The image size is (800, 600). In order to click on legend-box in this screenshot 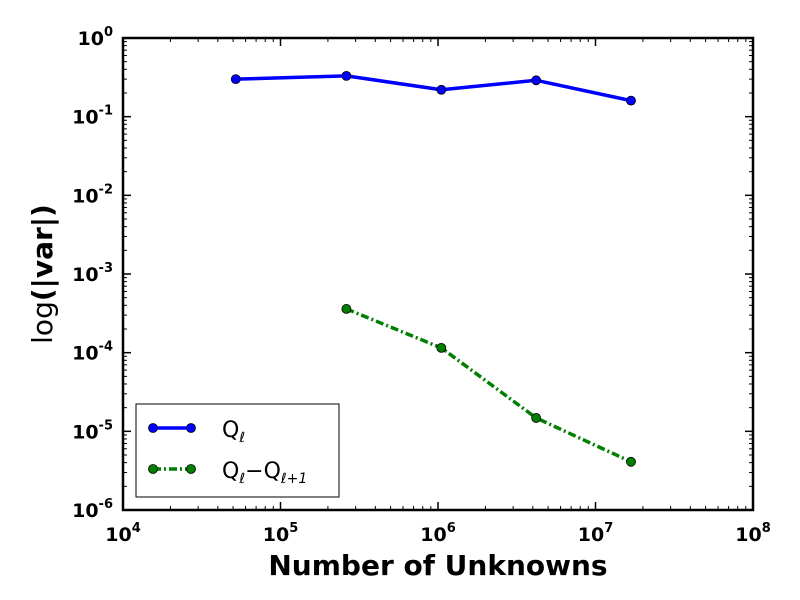, I will do `click(237, 450)`.